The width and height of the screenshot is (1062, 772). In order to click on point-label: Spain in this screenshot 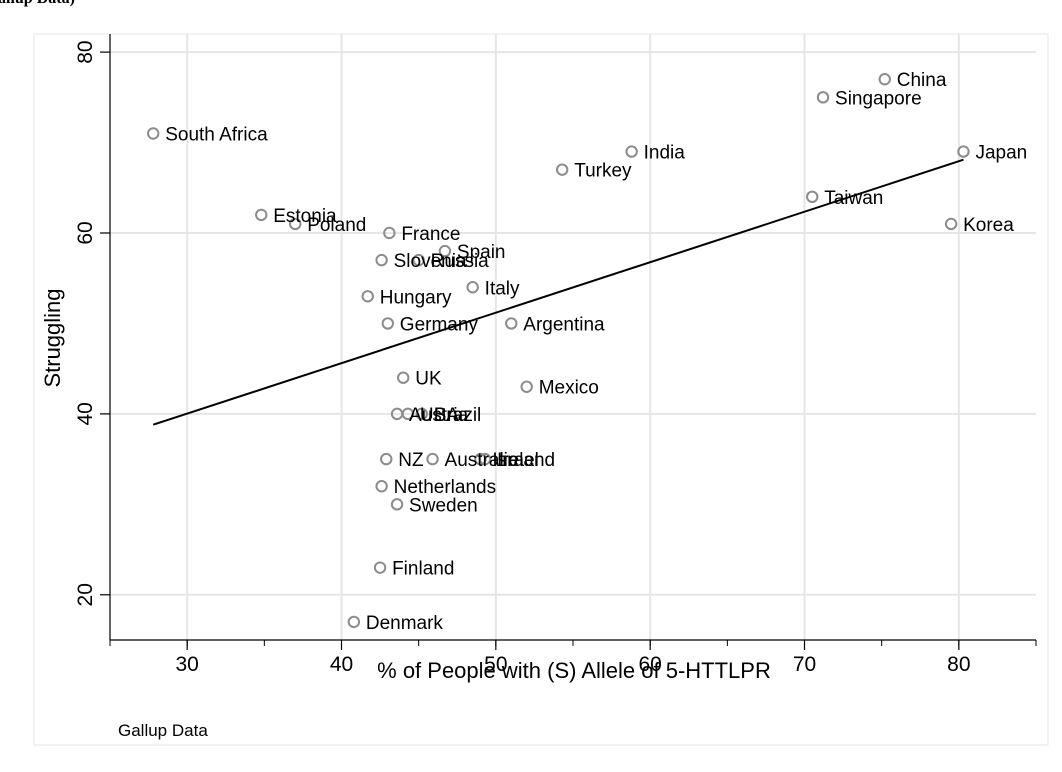, I will do `click(481, 252)`.